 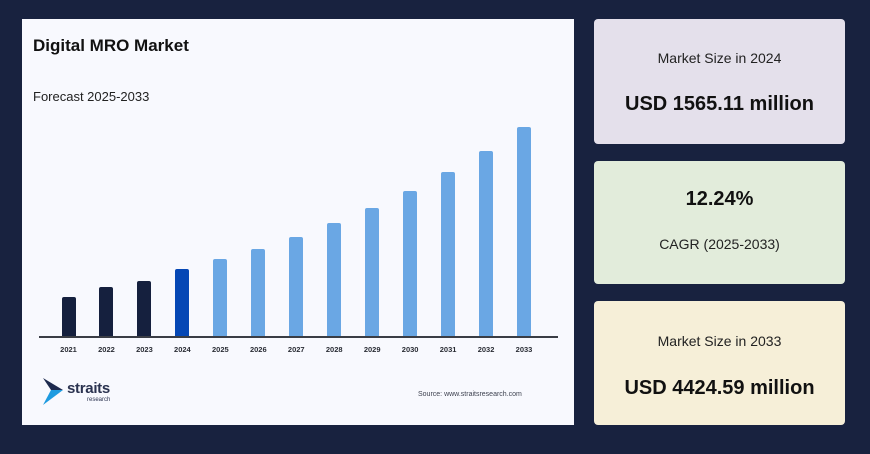 I want to click on bar-2023, so click(x=144, y=308).